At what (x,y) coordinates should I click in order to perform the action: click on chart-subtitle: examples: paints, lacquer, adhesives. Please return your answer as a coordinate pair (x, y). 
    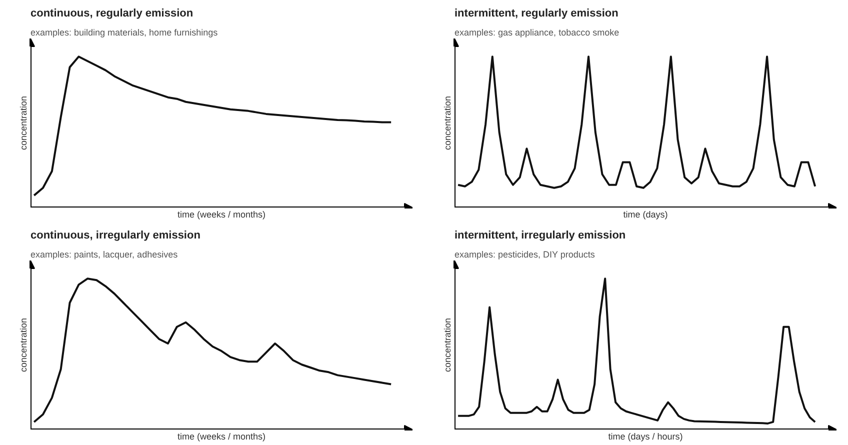
    Looking at the image, I should click on (104, 255).